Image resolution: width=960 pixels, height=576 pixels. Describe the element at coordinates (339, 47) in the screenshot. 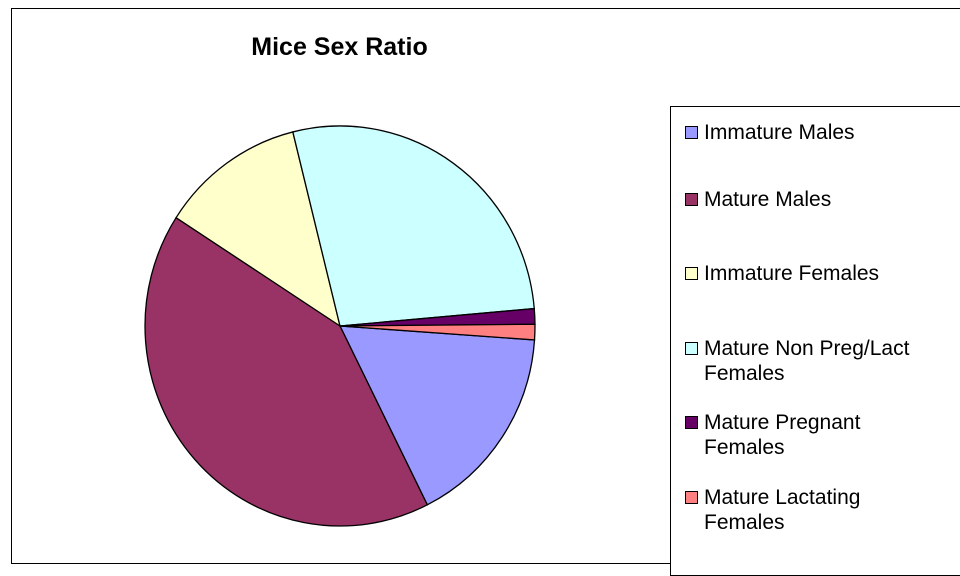

I see `chart-title: Mice Sex Ratio` at that location.